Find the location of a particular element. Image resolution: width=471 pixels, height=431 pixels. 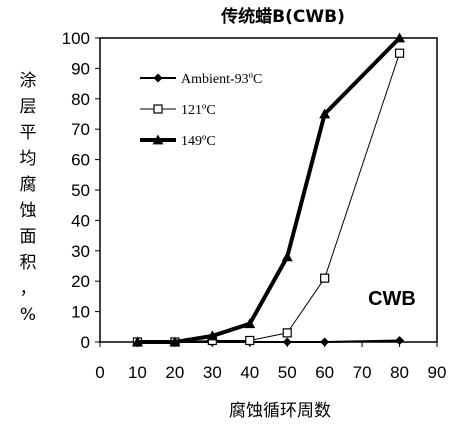

y-axis-ticks: 0 10 20 30 40 50 60 70 80 90 100 is located at coordinates (81, 190).